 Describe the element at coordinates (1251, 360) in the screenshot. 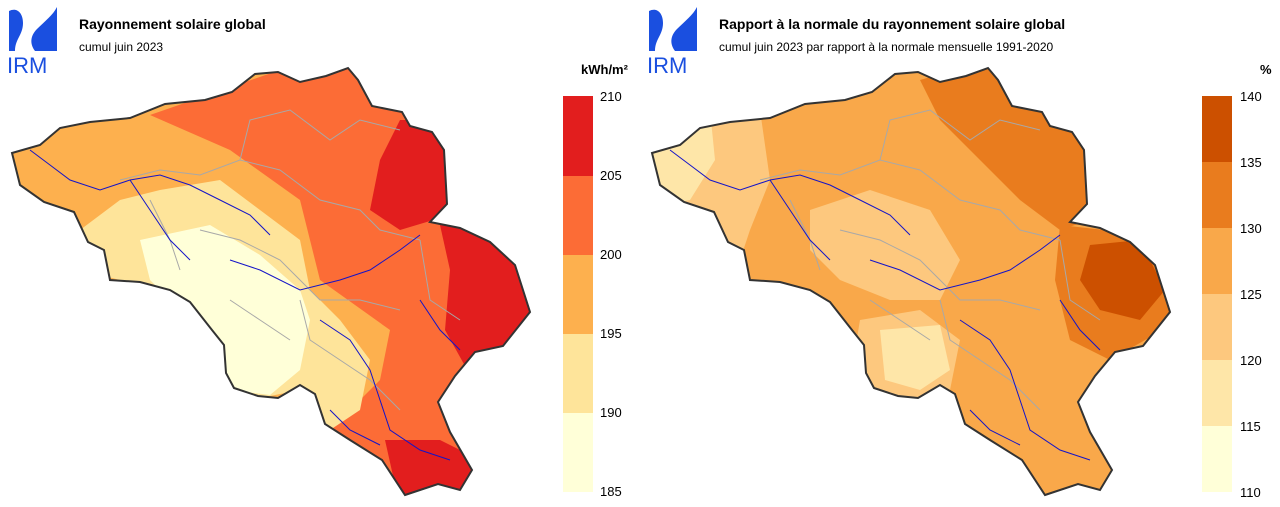

I see `legend-tick: 120` at that location.